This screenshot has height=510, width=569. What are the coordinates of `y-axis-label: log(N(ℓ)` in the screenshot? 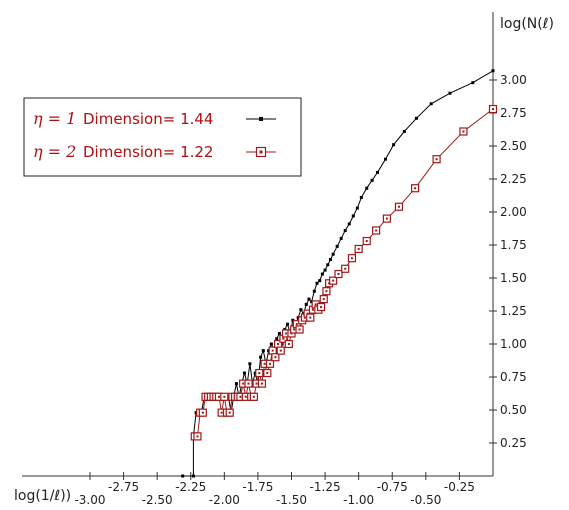 It's located at (527, 24).